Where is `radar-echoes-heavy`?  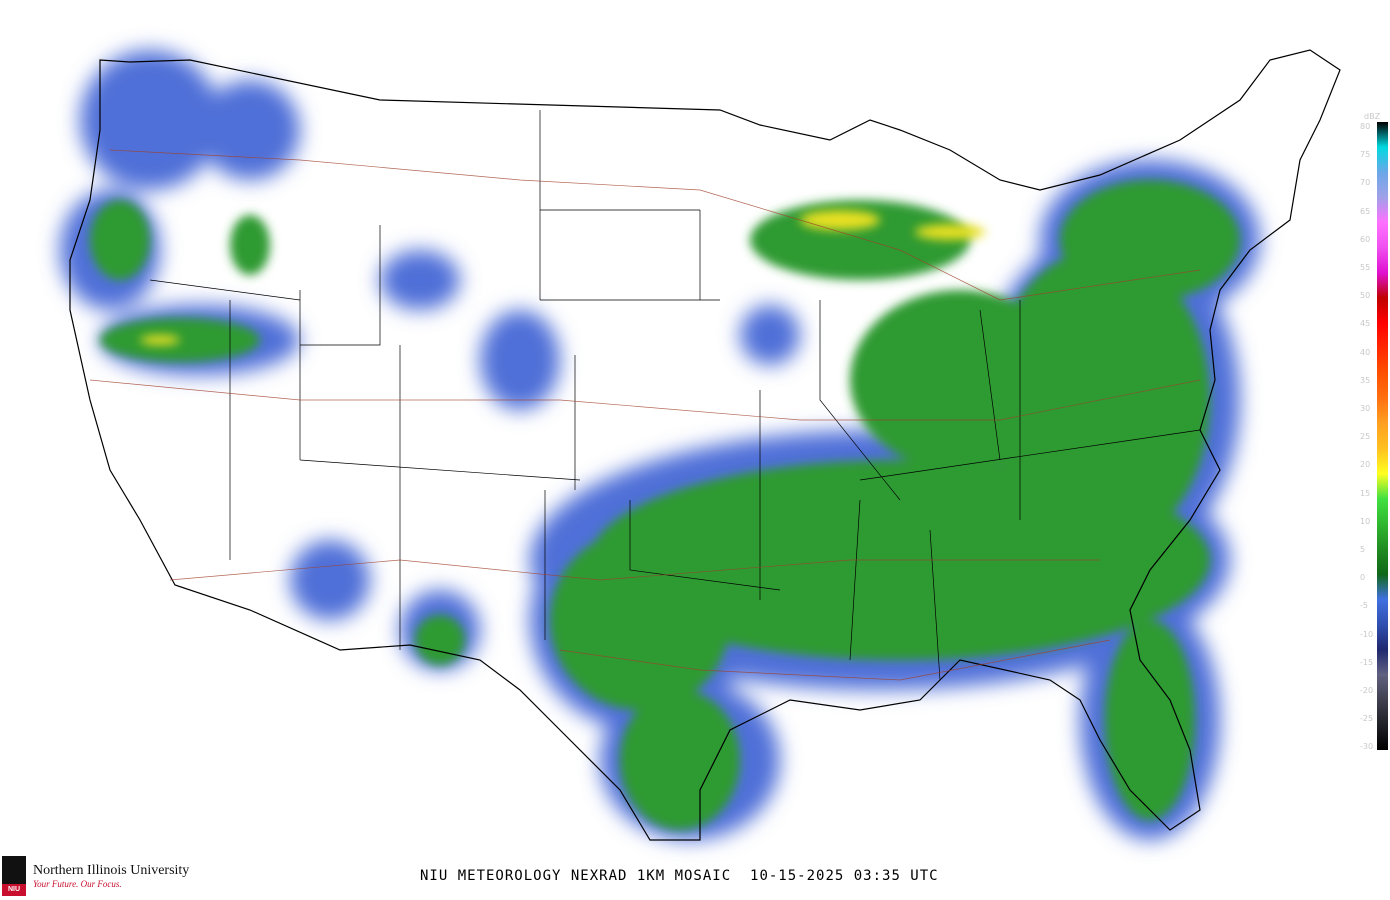
radar-echoes-heavy is located at coordinates (562, 277).